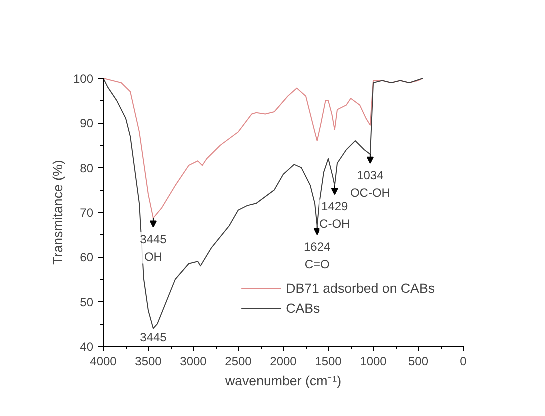 The width and height of the screenshot is (545, 416). I want to click on x-tick-label: 500, so click(418, 361).